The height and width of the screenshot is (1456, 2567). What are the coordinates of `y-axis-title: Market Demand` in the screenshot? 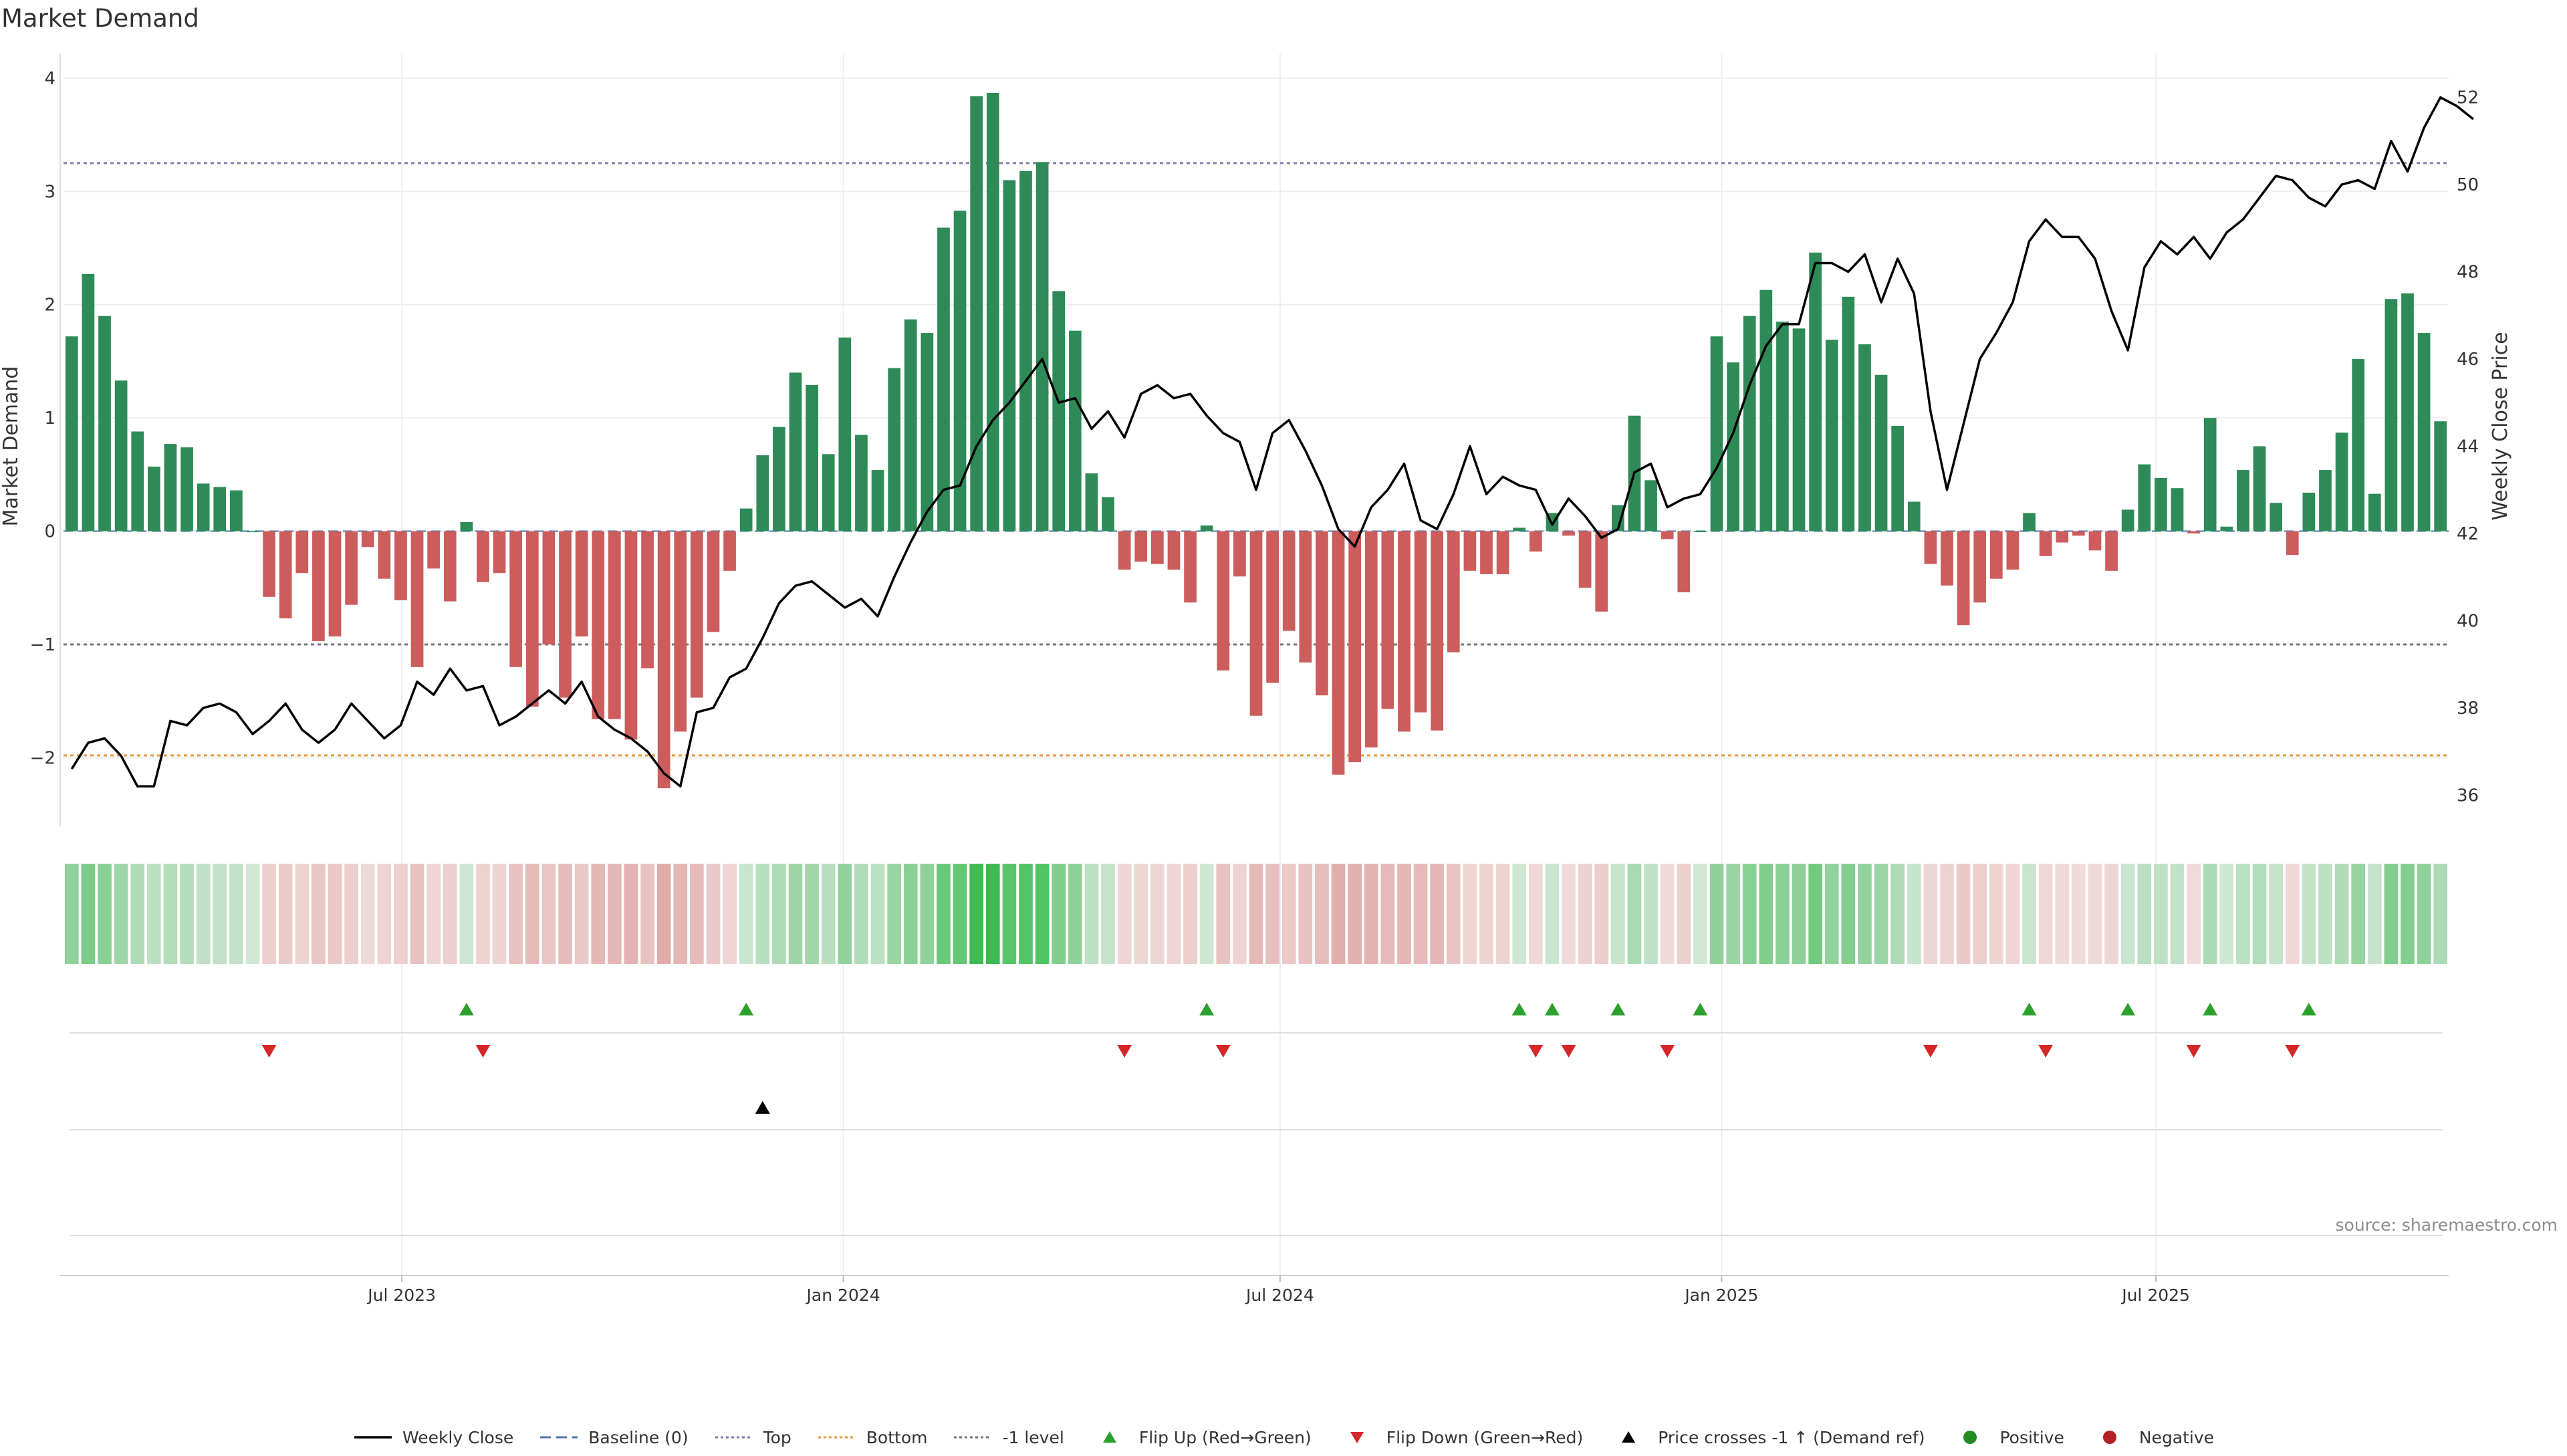 It's located at (11, 446).